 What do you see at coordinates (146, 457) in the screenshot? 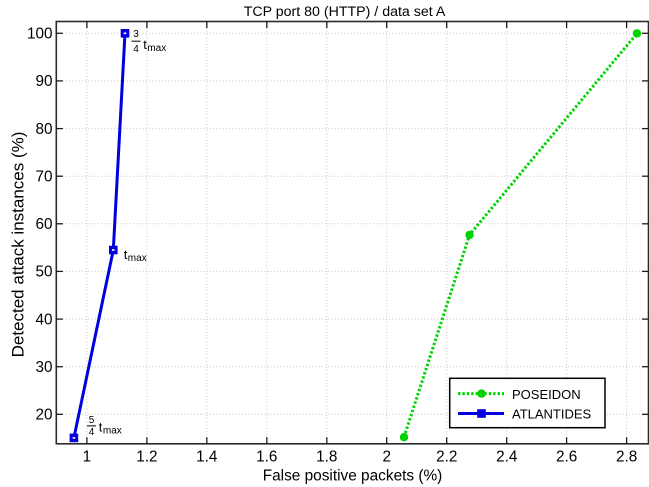
I see `svg-text: 1.2` at bounding box center [146, 457].